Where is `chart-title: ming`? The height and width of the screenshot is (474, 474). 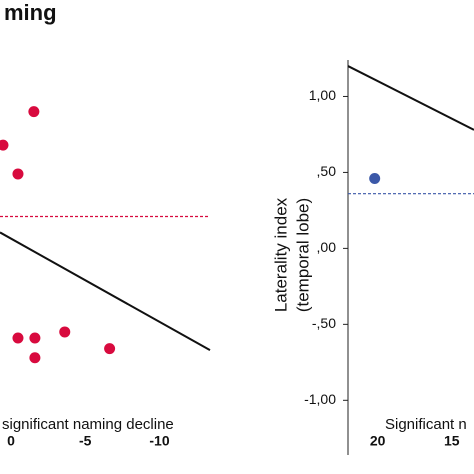 chart-title: ming is located at coordinates (30, 12).